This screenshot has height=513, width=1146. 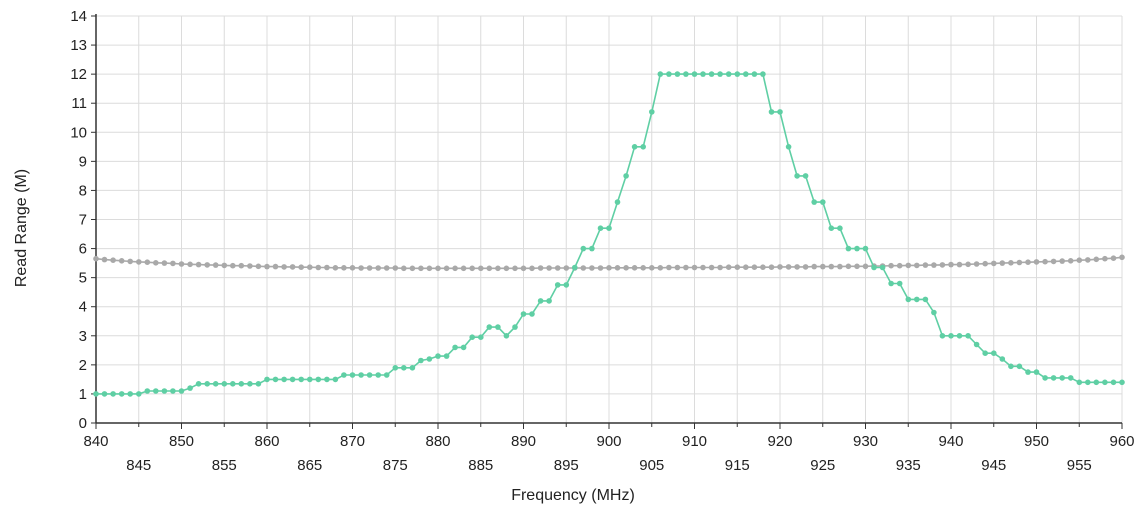 What do you see at coordinates (993, 465) in the screenshot?
I see `x-tick-label: 945` at bounding box center [993, 465].